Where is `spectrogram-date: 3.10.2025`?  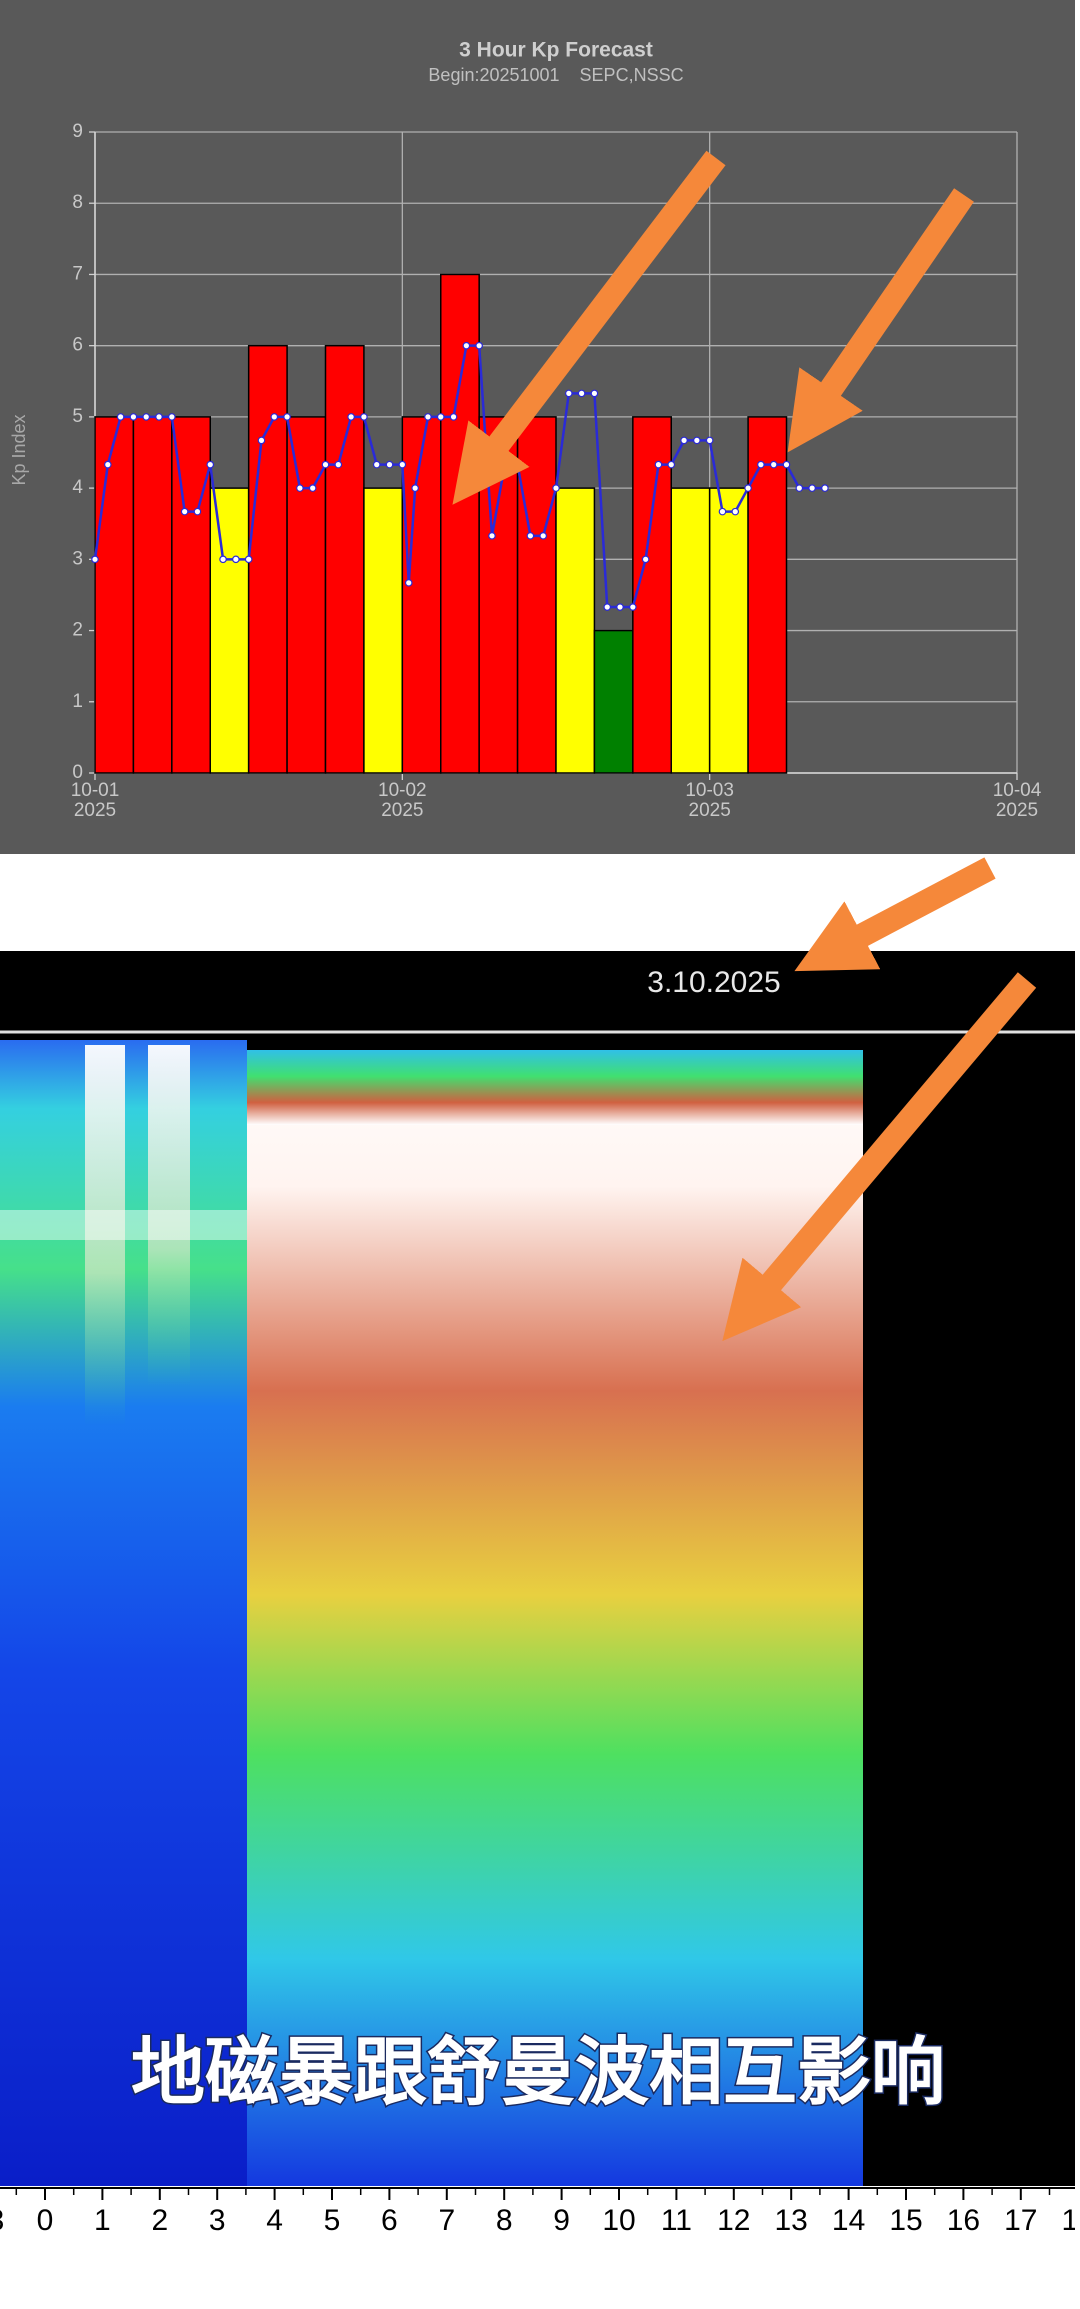 spectrogram-date: 3.10.2025 is located at coordinates (713, 982).